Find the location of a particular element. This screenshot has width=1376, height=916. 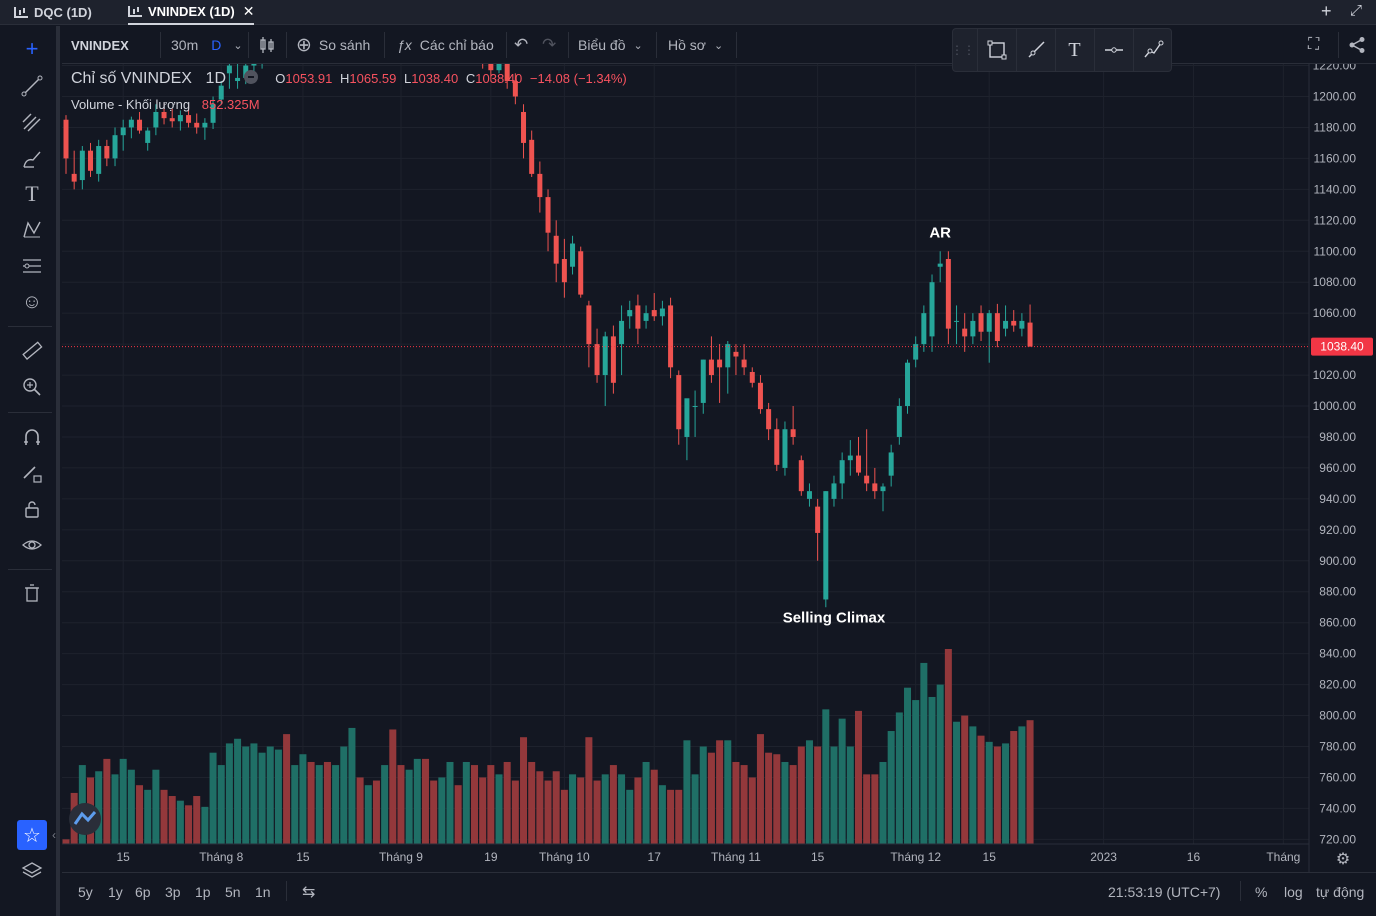

annotation-label: AR is located at coordinates (940, 232).